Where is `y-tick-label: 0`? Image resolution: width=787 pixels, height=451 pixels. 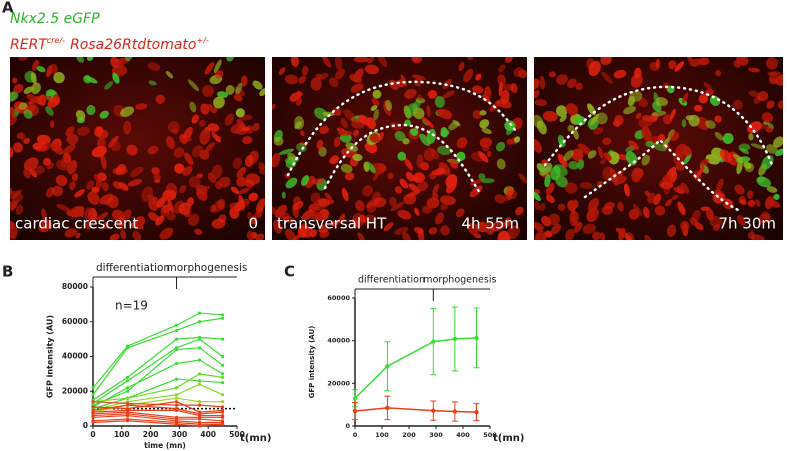
y-tick-label: 0 is located at coordinates (347, 426).